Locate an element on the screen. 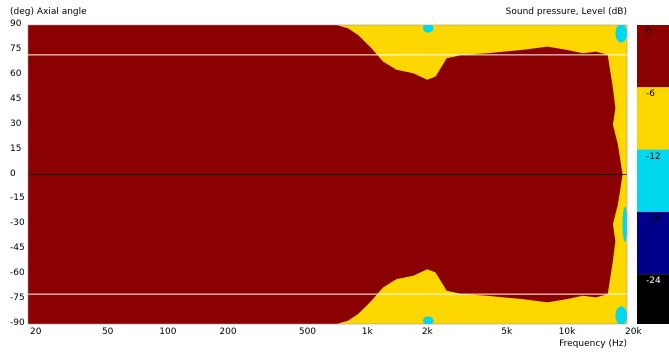  y-axis-label: (deg) Axial angle is located at coordinates (48, 12).